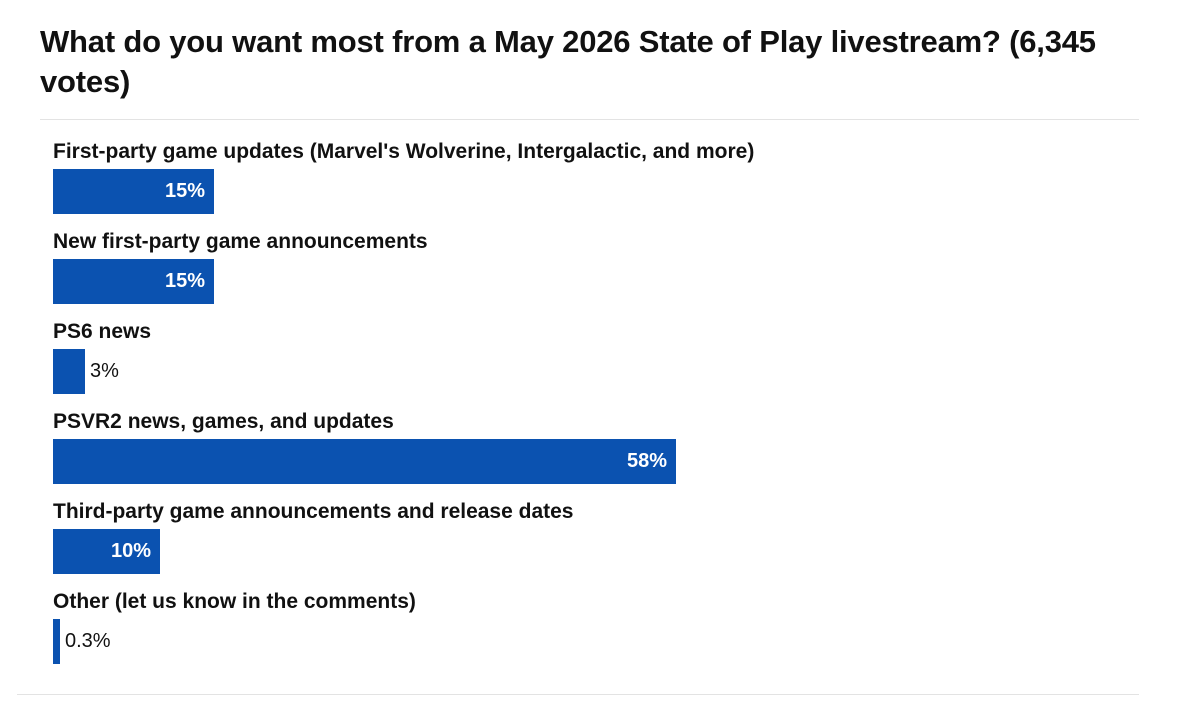 The height and width of the screenshot is (710, 1199). What do you see at coordinates (234, 601) in the screenshot?
I see `poll-option-label: Other (let us know in the comments)` at bounding box center [234, 601].